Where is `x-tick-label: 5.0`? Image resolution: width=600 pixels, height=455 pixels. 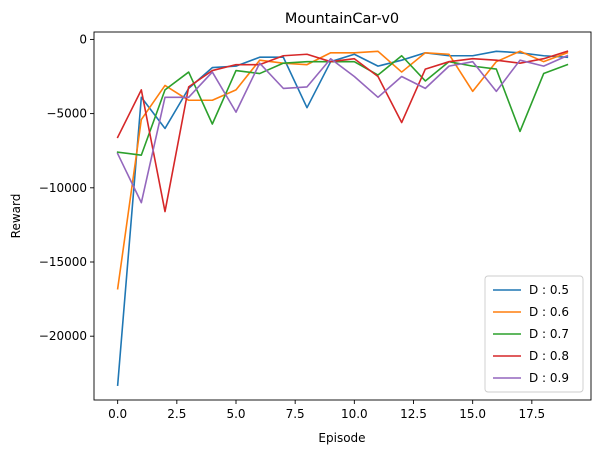 x-tick-label: 5.0 is located at coordinates (235, 414).